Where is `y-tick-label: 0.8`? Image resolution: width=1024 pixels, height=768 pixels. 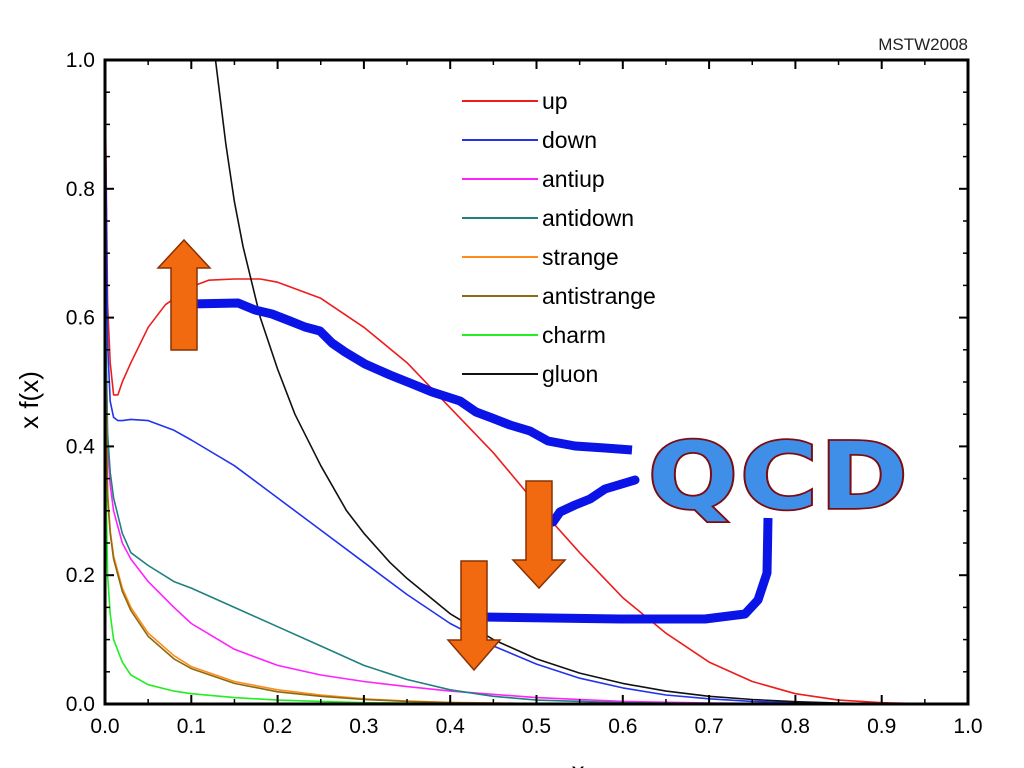 y-tick-label: 0.8 is located at coordinates (80, 189).